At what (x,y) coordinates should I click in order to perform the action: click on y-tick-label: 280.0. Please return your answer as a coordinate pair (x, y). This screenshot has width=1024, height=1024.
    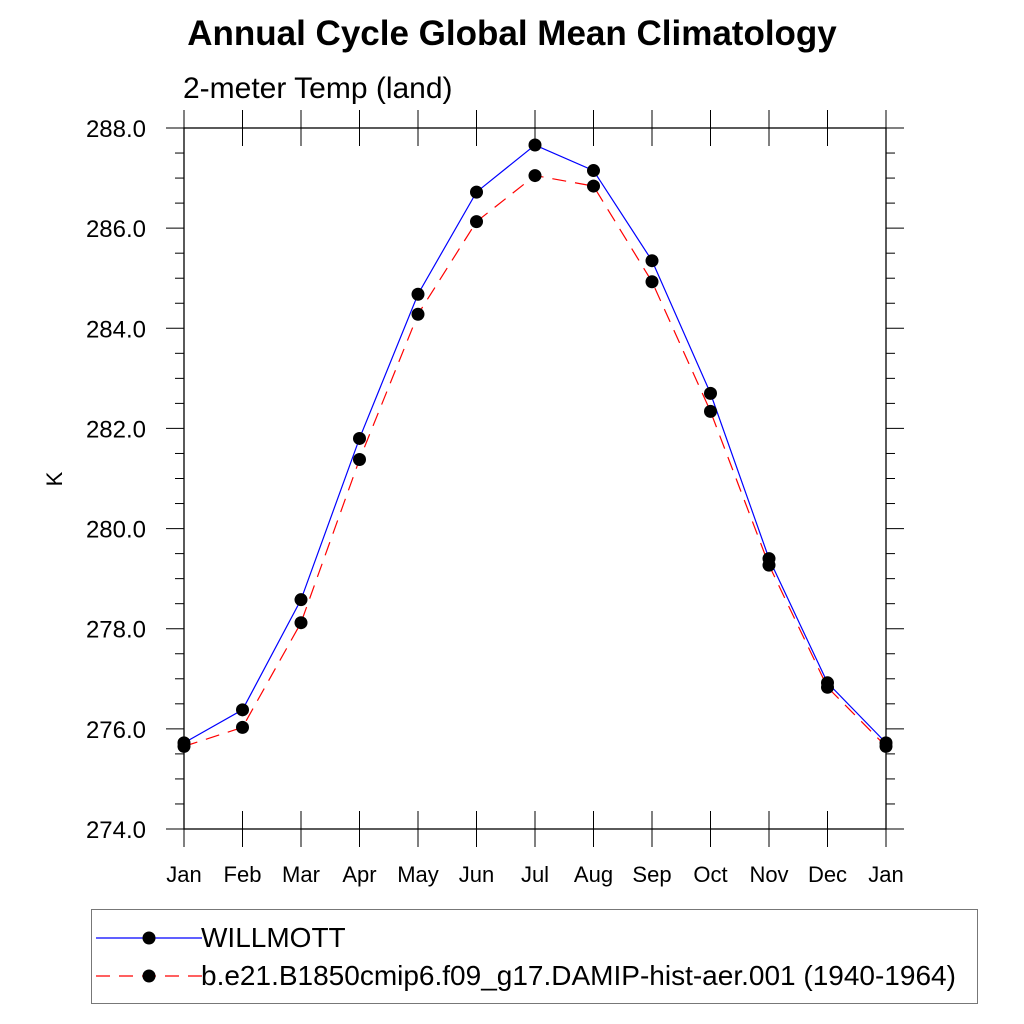
    Looking at the image, I should click on (116, 530).